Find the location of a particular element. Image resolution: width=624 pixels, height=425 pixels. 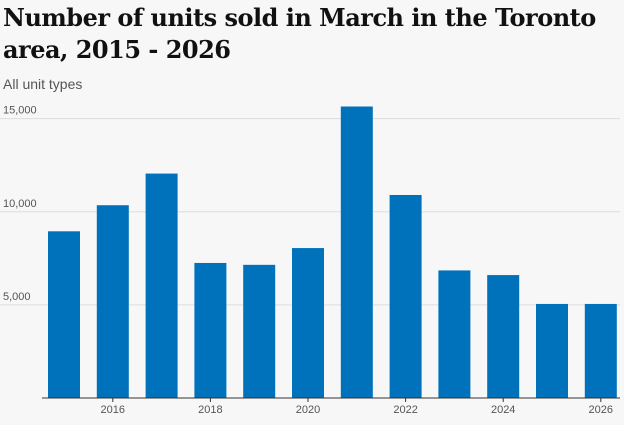

bar-2017 is located at coordinates (161, 285).